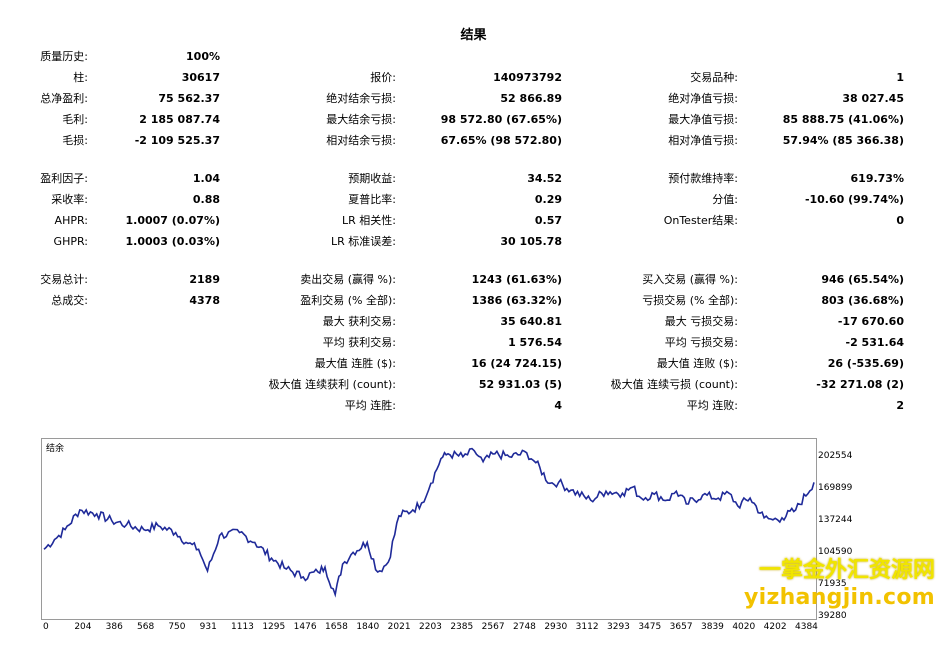 Image resolution: width=947 pixels, height=647 pixels. Describe the element at coordinates (703, 119) in the screenshot. I see `stat-label: 最大净值亏损:` at that location.